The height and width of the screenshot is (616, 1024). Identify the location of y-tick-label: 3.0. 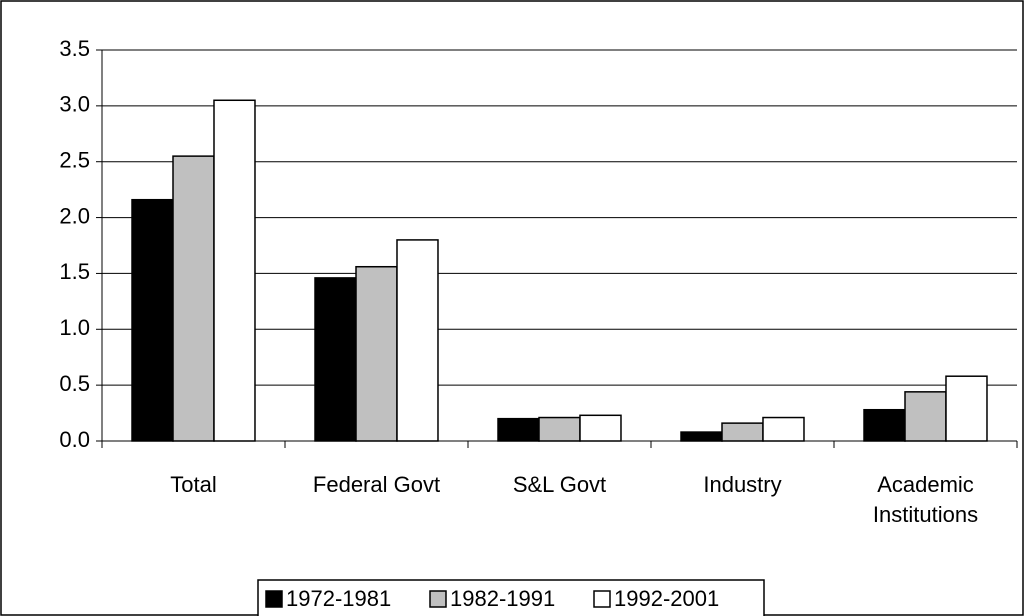
(74, 104).